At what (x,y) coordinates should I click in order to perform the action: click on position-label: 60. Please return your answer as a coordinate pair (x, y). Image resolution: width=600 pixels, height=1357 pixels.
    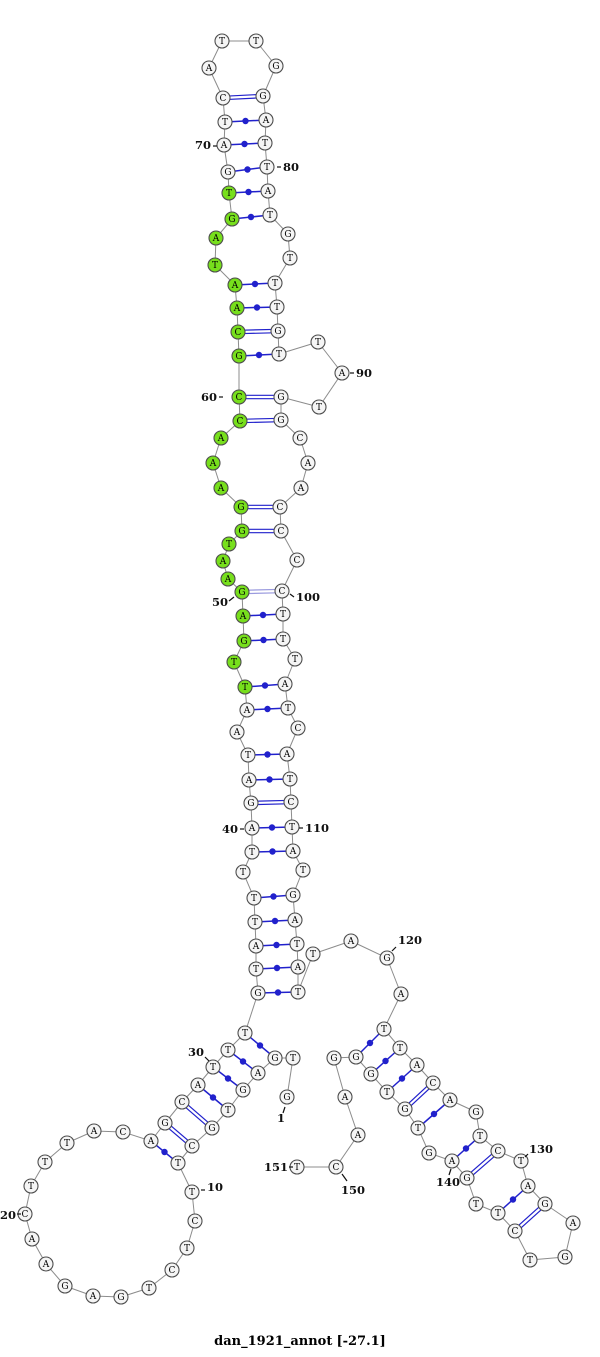
    Looking at the image, I should click on (209, 397).